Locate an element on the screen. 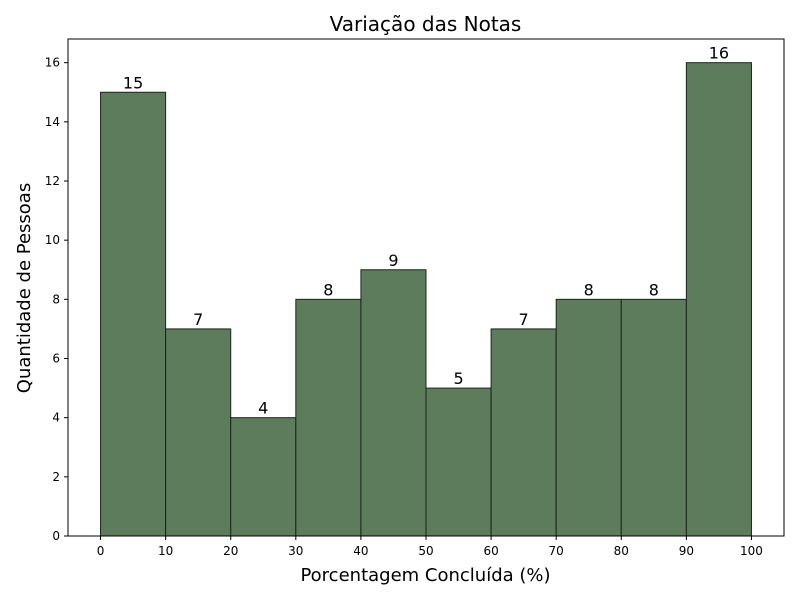 The image size is (800, 600). x-tick-label: 70 is located at coordinates (556, 551).